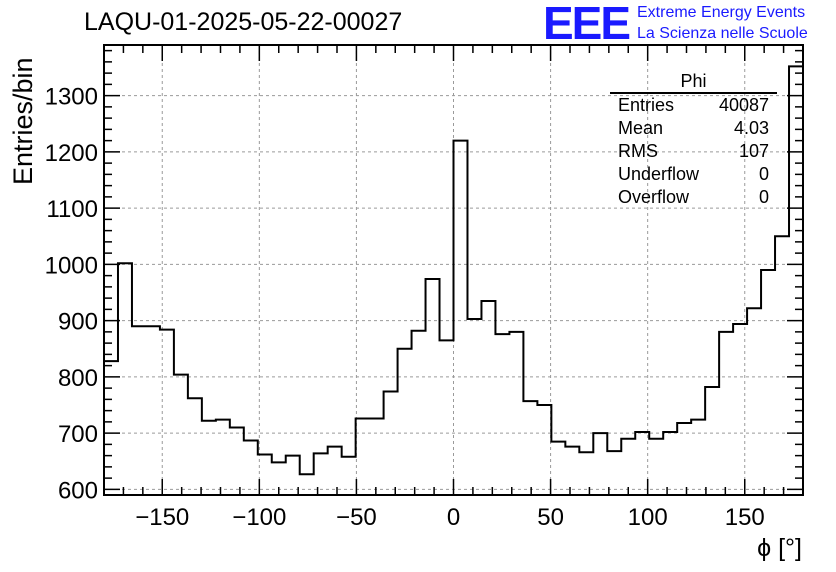 This screenshot has width=836, height=572. What do you see at coordinates (550, 517) in the screenshot?
I see `x-tick-label: 50` at bounding box center [550, 517].